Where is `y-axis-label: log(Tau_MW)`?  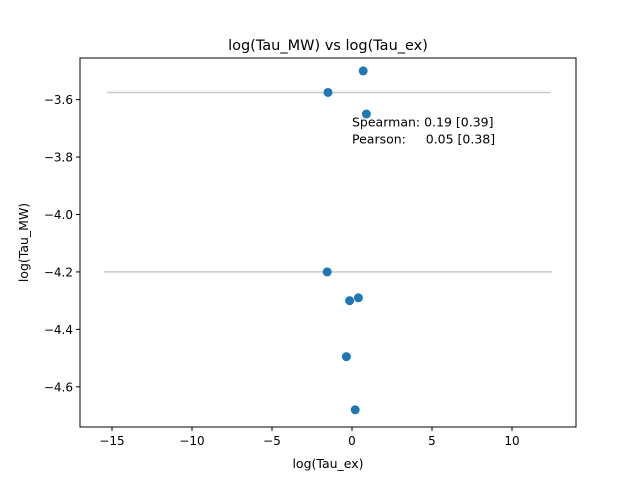
y-axis-label: log(Tau_MW) is located at coordinates (23, 242).